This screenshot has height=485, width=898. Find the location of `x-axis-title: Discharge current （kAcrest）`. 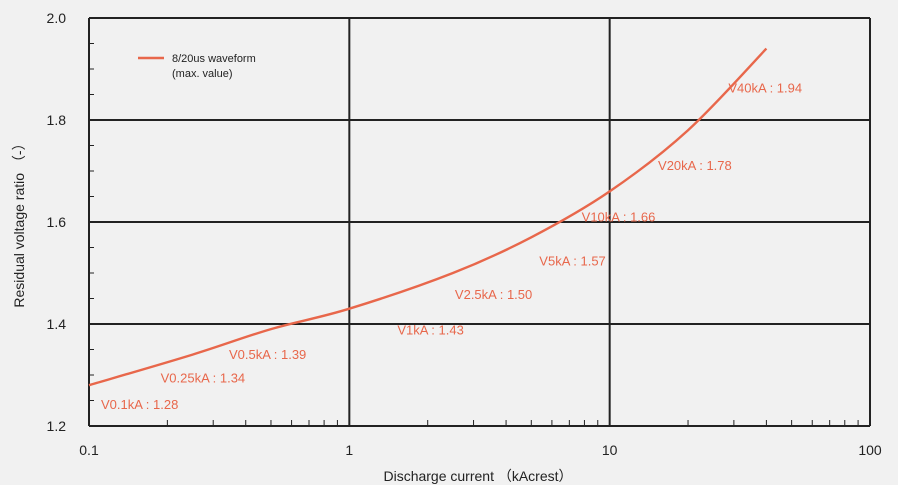

x-axis-title: Discharge current （kAcrest） is located at coordinates (477, 476).